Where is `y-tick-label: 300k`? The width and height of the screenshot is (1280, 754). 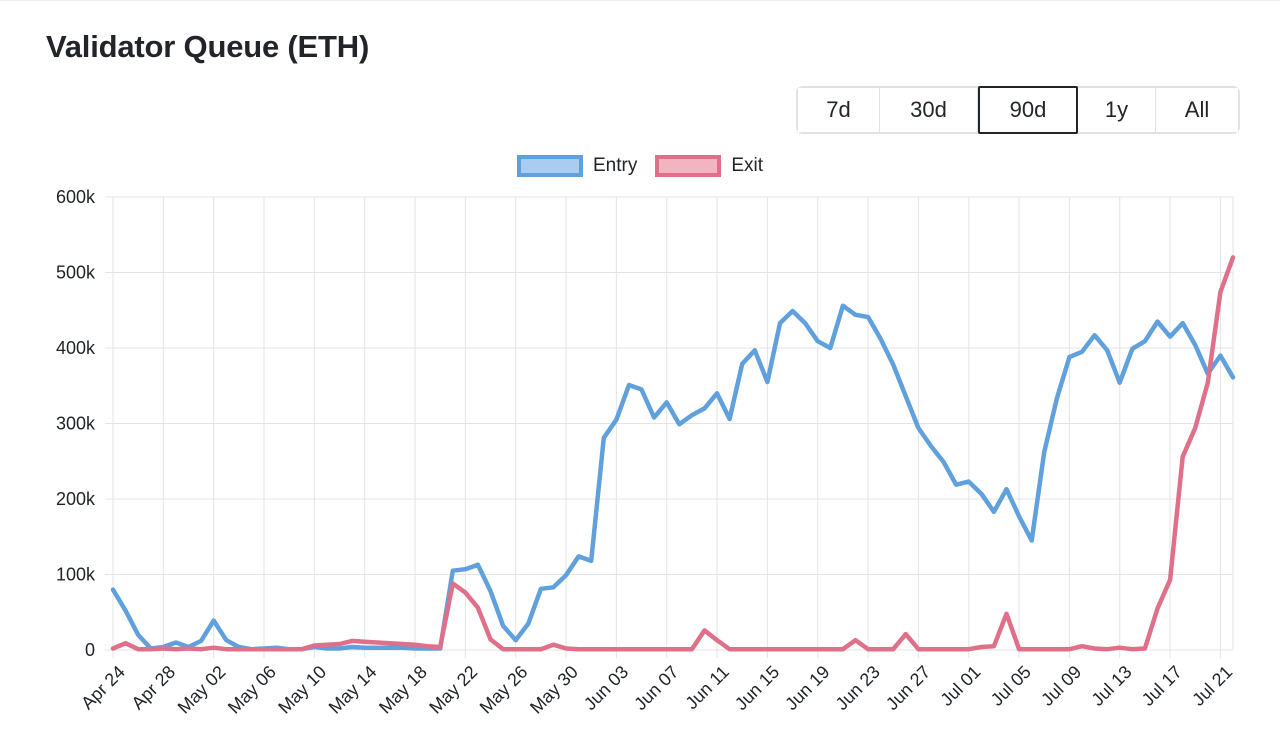
y-tick-label: 300k is located at coordinates (76, 424).